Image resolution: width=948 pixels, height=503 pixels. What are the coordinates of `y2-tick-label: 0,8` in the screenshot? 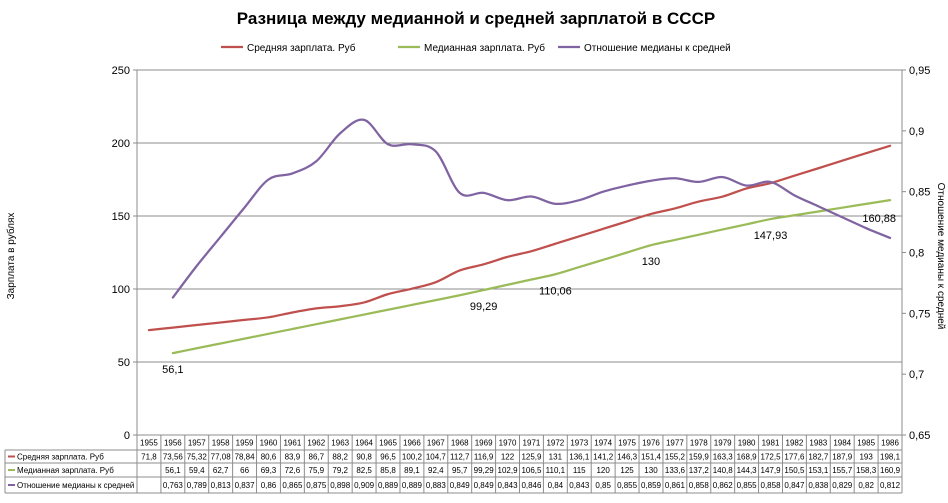 It's located at (916, 254).